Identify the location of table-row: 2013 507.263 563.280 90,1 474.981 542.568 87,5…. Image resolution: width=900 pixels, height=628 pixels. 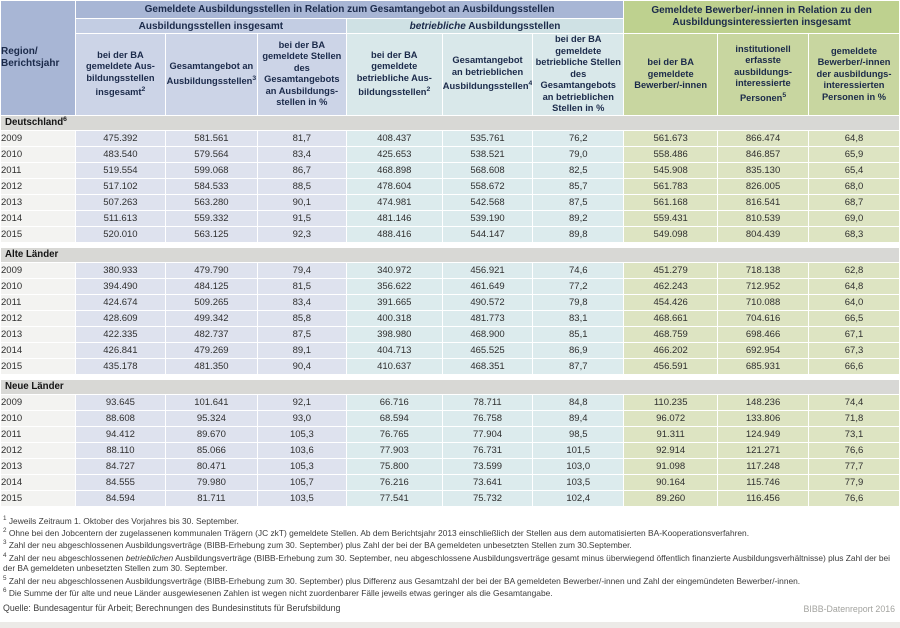
(450, 202).